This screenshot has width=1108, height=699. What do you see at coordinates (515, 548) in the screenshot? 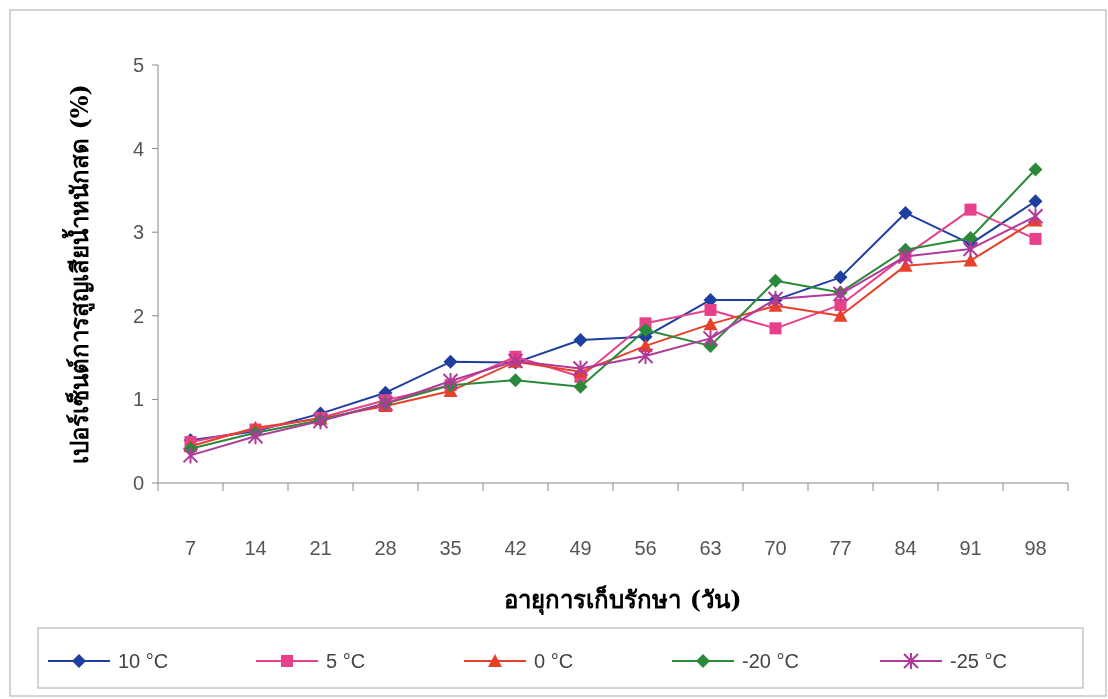
I see `x-tick-label: 42` at bounding box center [515, 548].